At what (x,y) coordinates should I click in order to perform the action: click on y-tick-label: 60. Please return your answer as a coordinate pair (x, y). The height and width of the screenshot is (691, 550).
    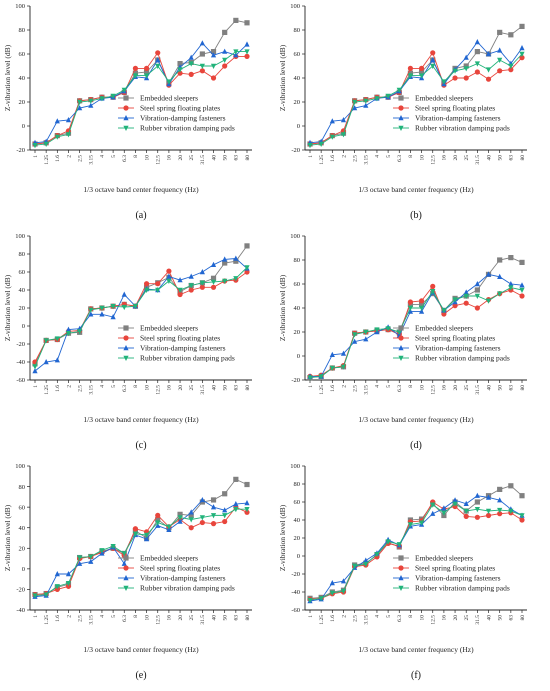
    Looking at the image, I should click on (297, 284).